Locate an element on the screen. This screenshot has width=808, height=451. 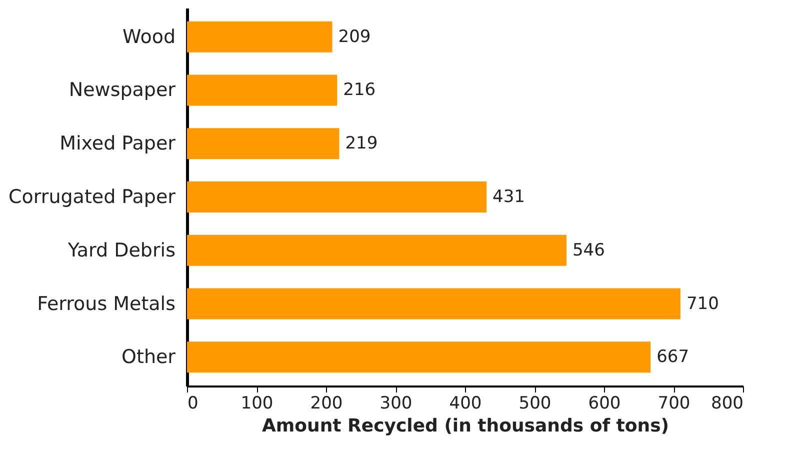
y-tick-label: Ferrous Metals is located at coordinates (106, 303).